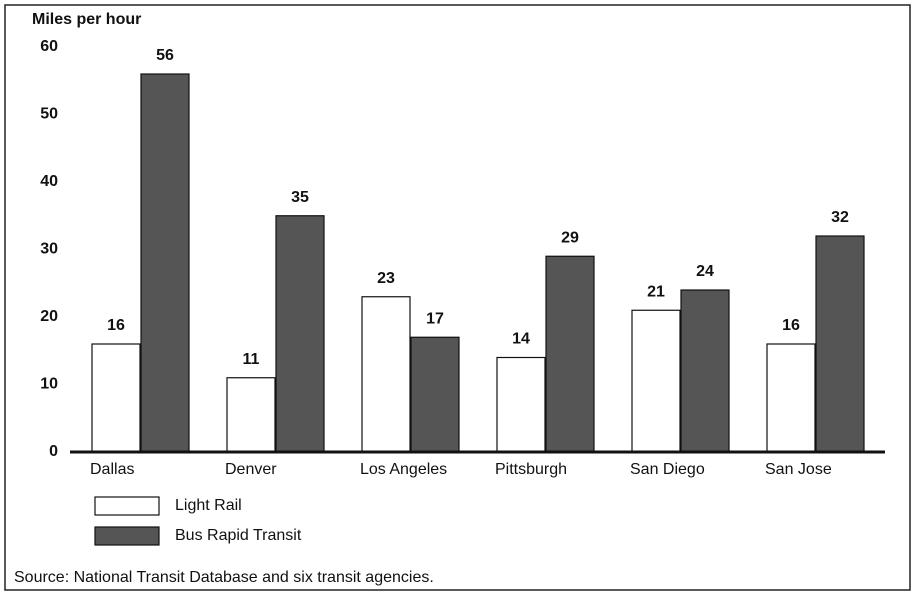 This screenshot has width=915, height=595. What do you see at coordinates (208, 505) in the screenshot?
I see `legend-label: Light Rail` at bounding box center [208, 505].